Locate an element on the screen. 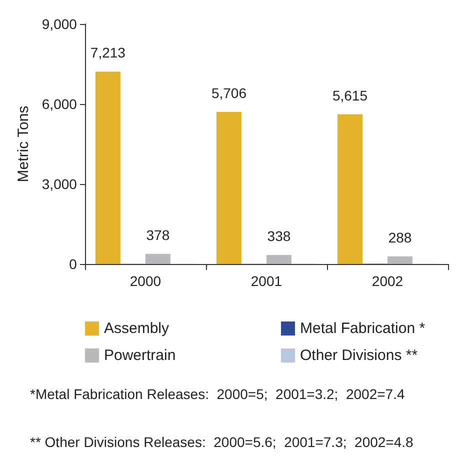 This screenshot has height=471, width=466. data-label: 378 is located at coordinates (158, 234).